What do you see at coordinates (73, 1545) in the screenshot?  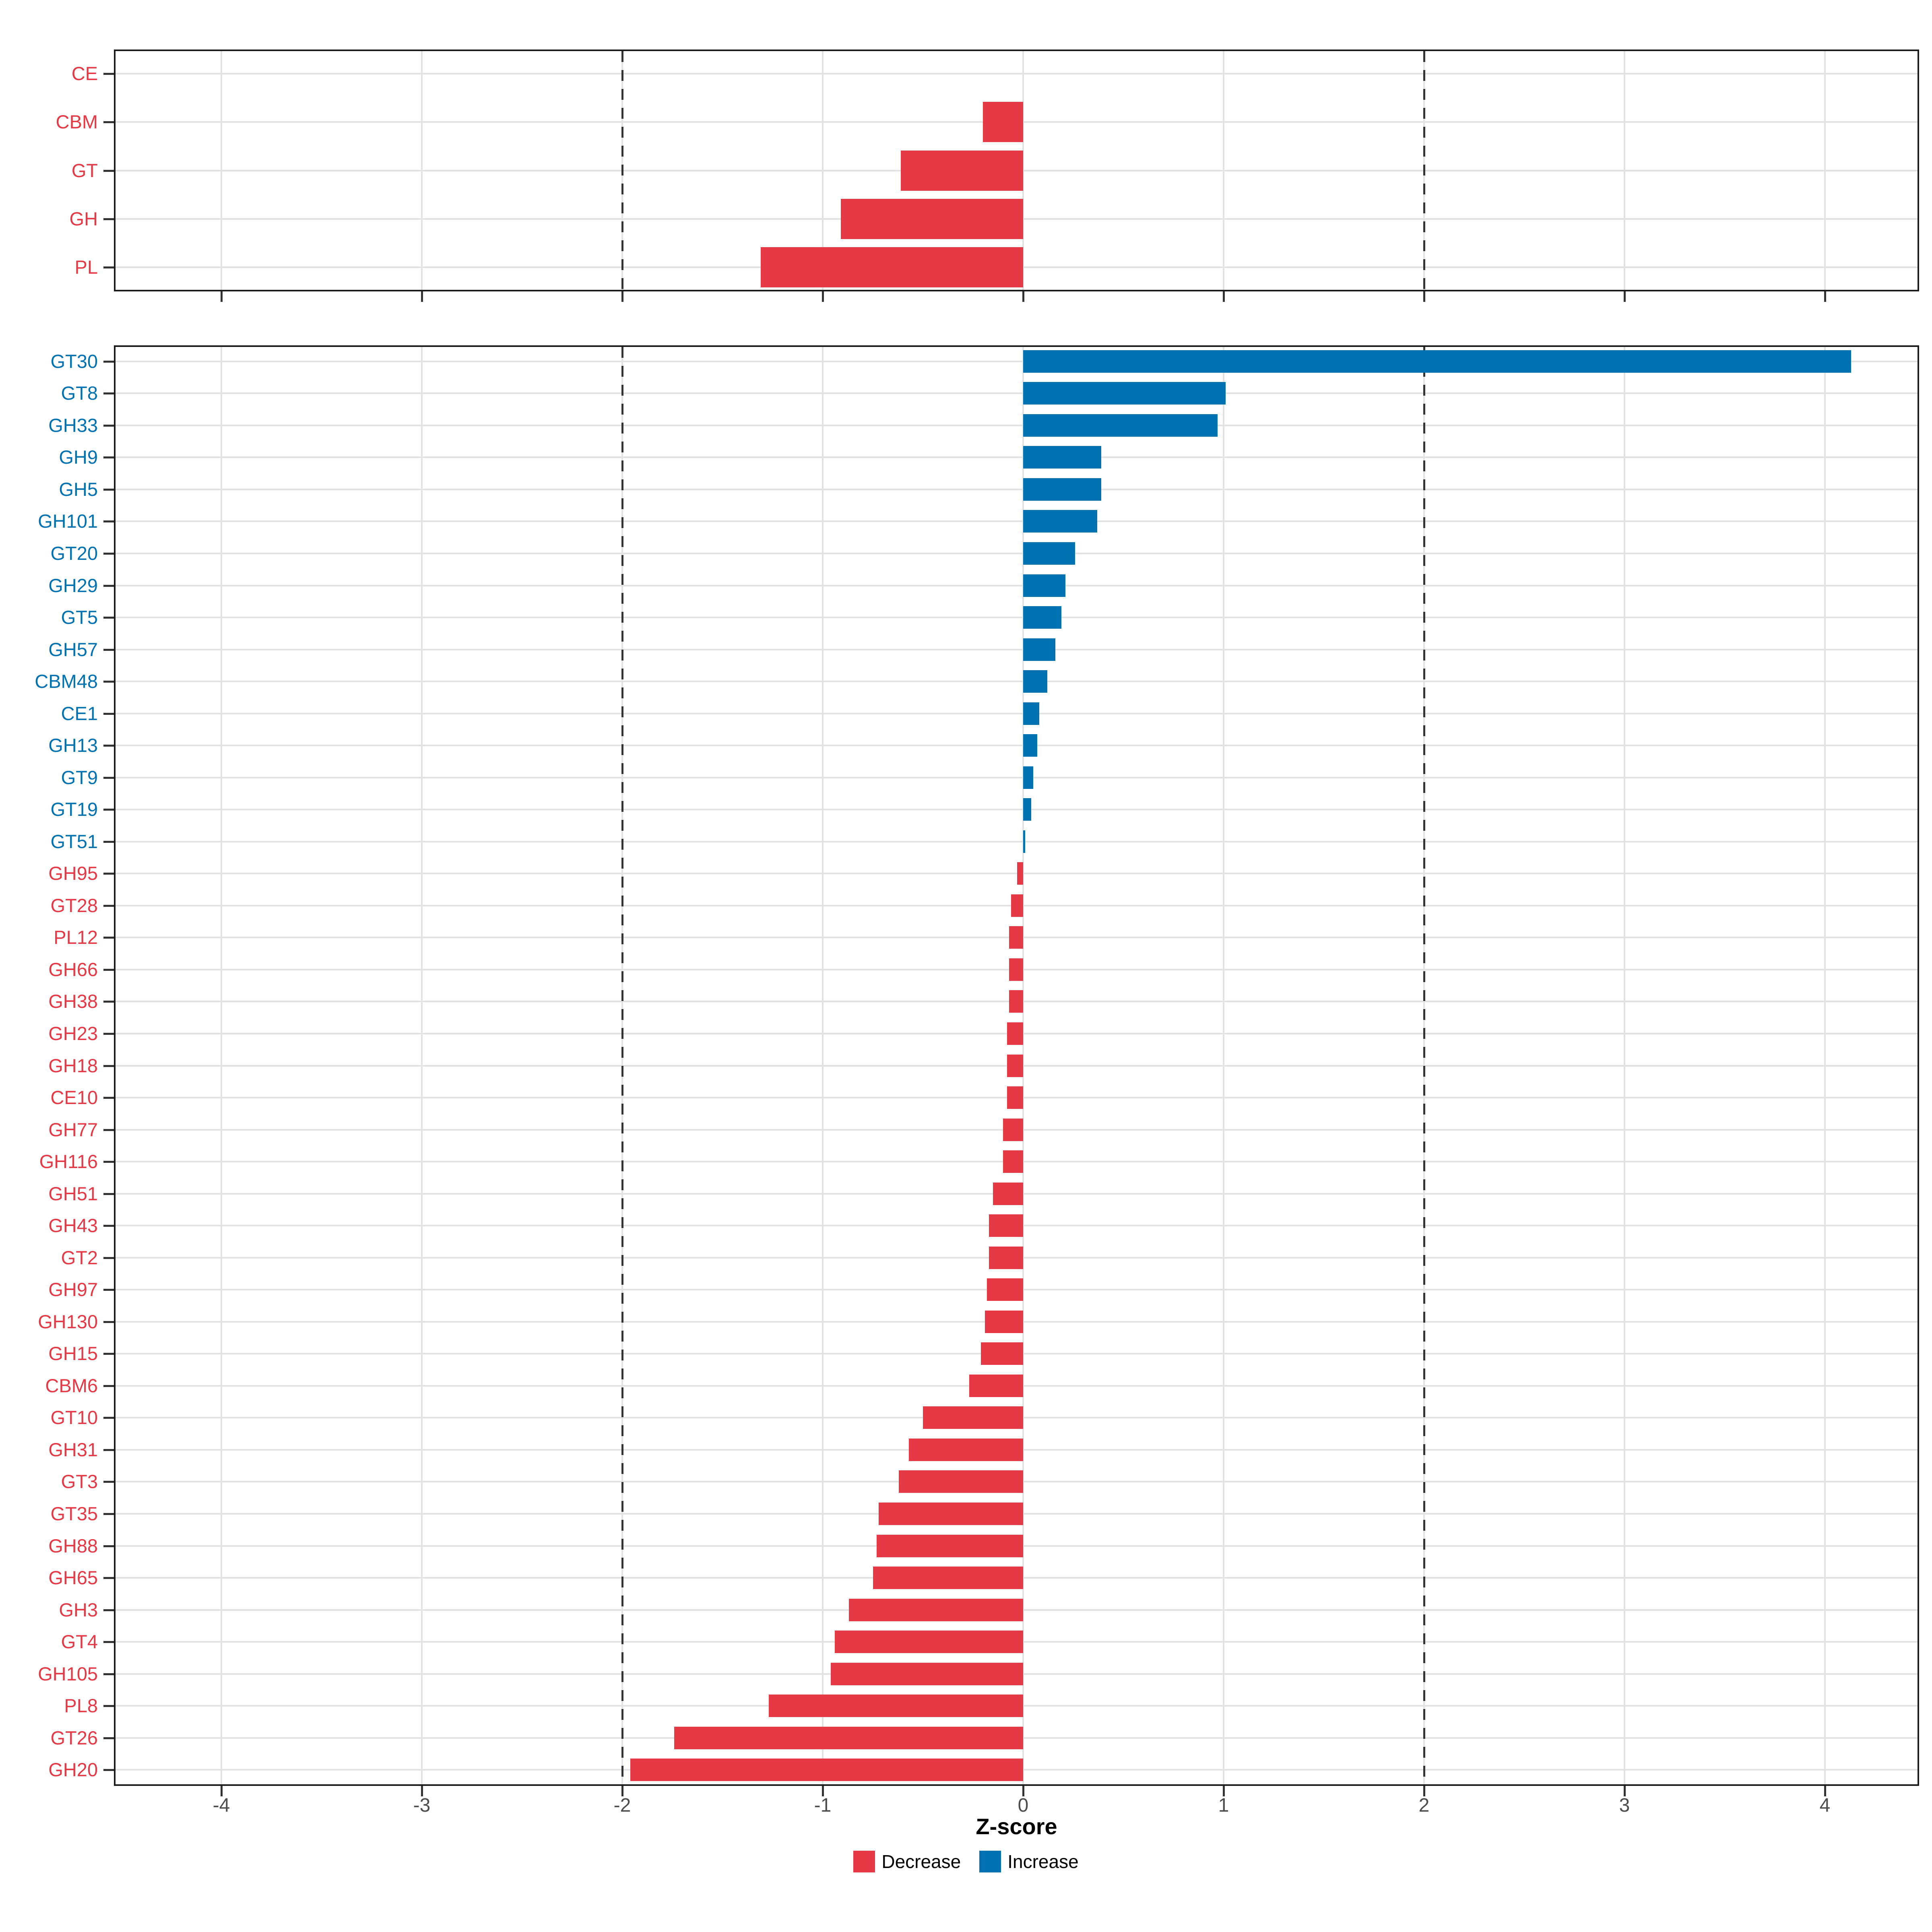 I see `category-label-GH88: GH88` at bounding box center [73, 1545].